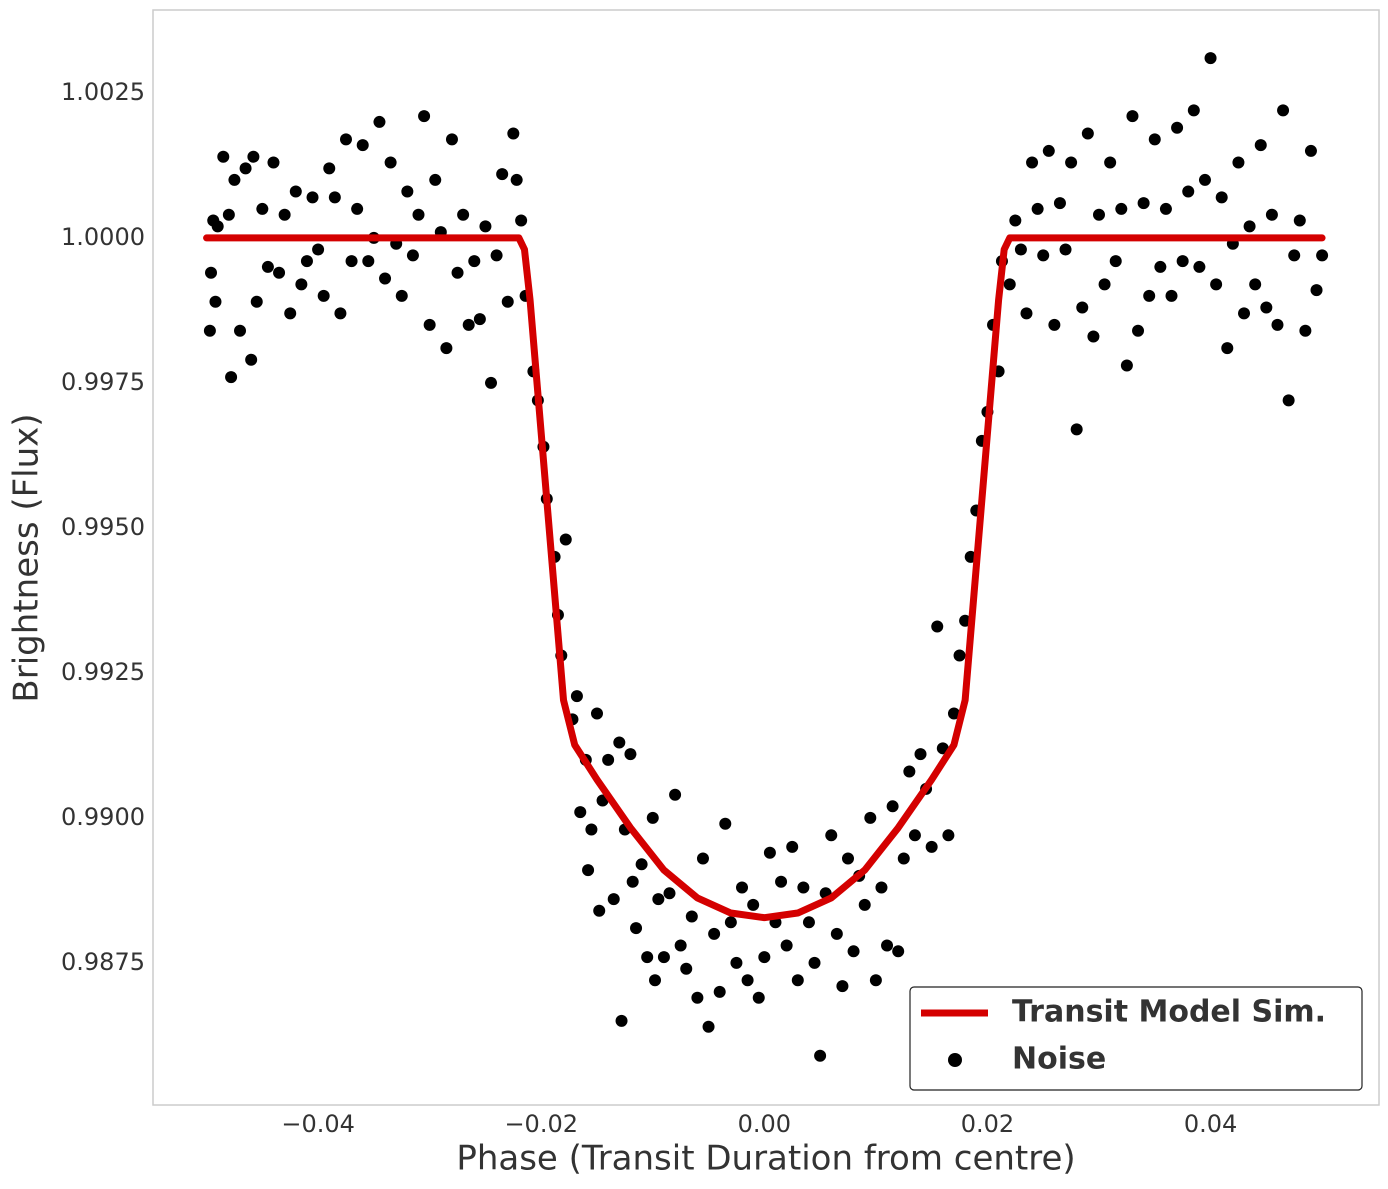  Describe the element at coordinates (541, 1124) in the screenshot. I see `x-tick-label: −0.02` at that location.